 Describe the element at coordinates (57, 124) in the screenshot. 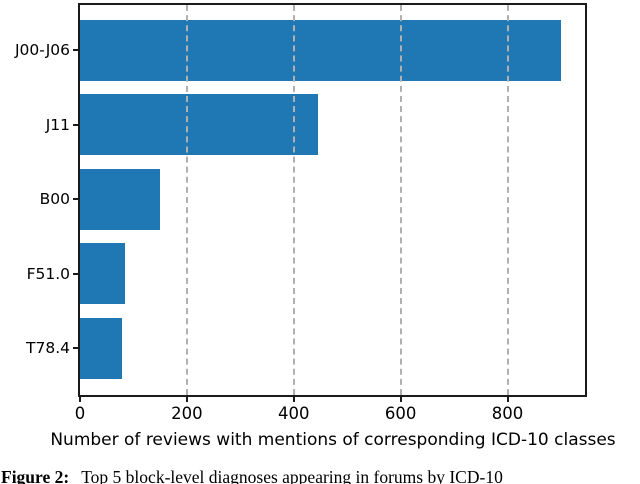

I see `y-tick-label: J11` at that location.